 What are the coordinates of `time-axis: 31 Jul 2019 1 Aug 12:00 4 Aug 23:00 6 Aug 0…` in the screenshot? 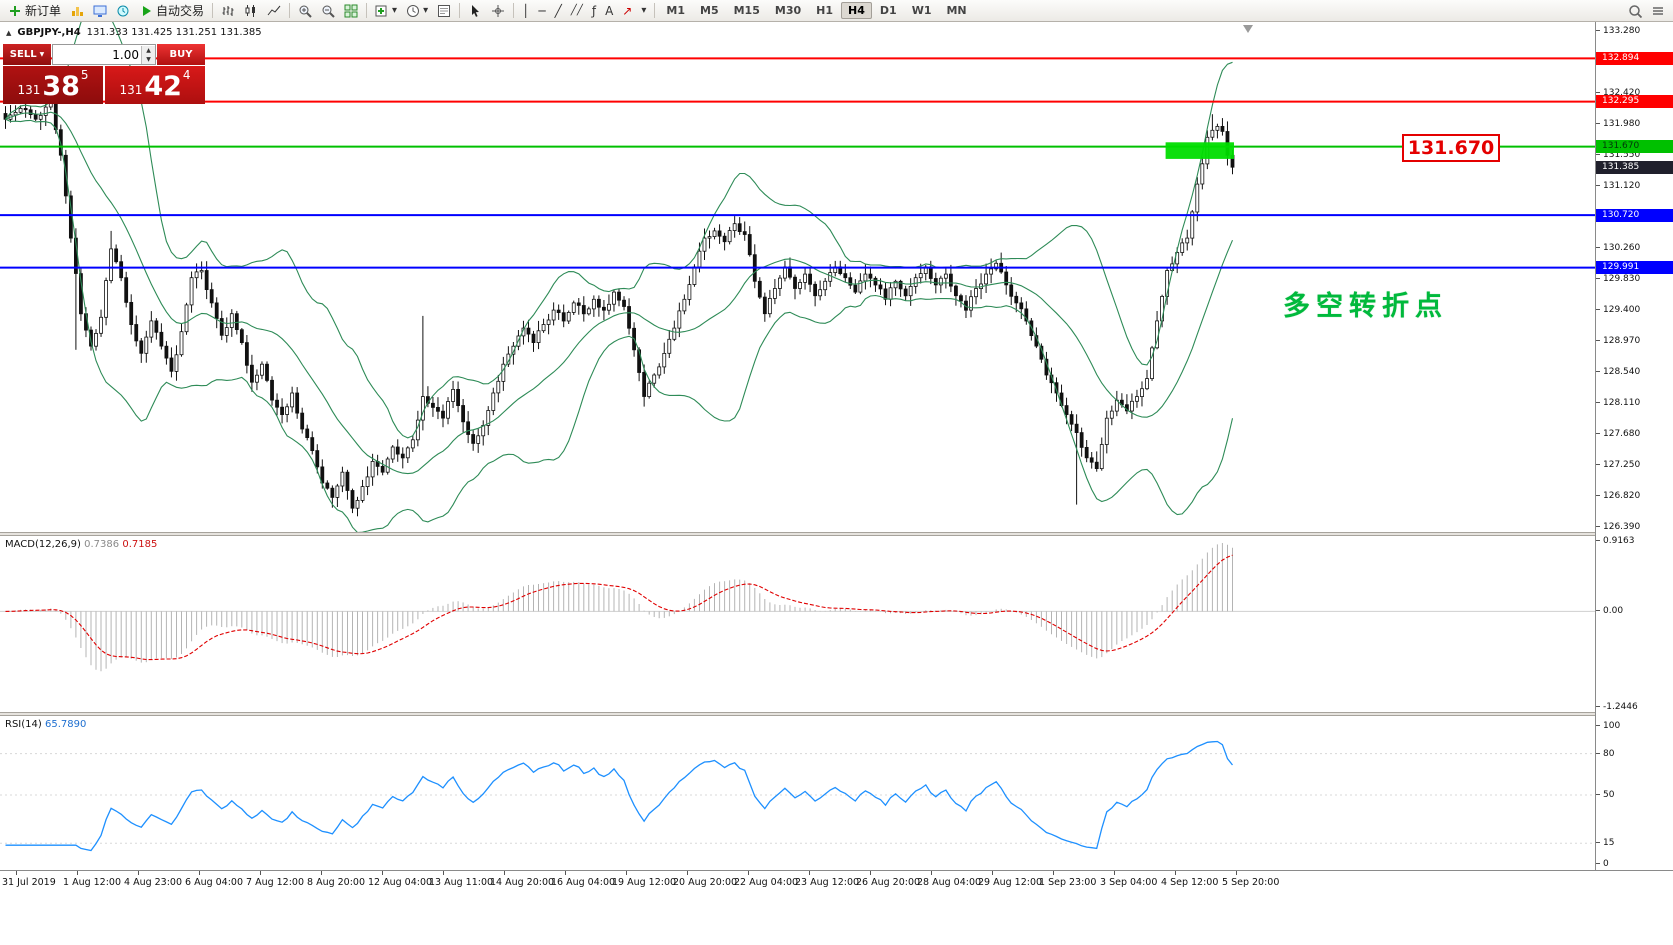 It's located at (836, 883).